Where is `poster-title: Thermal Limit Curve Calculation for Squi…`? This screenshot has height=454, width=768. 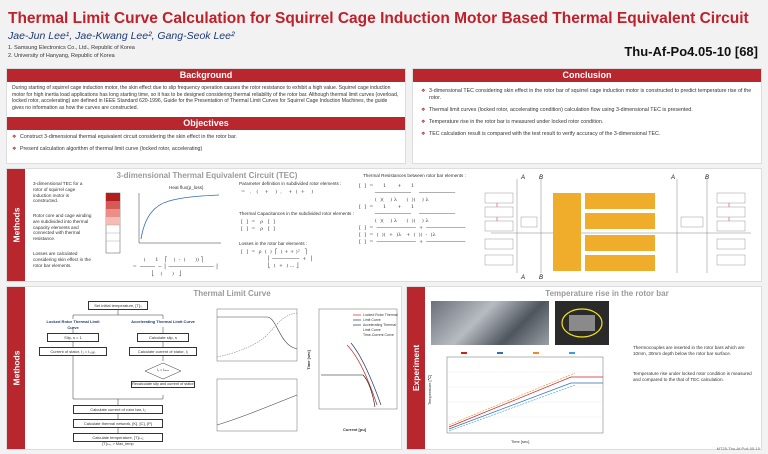
poster-title: Thermal Limit Curve Calculation for Squi… is located at coordinates (378, 18).